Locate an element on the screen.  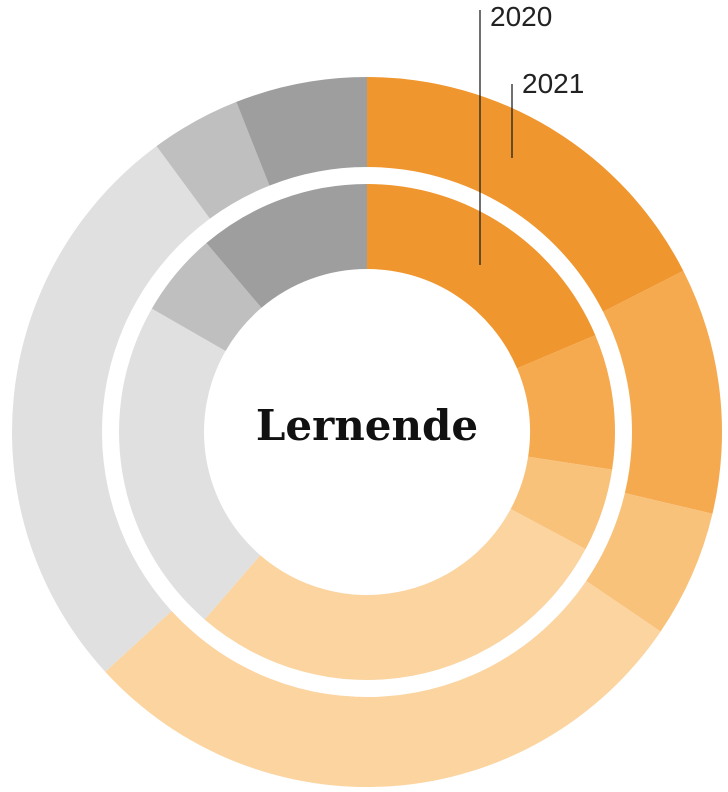
center-label: Lernende is located at coordinates (367, 425).